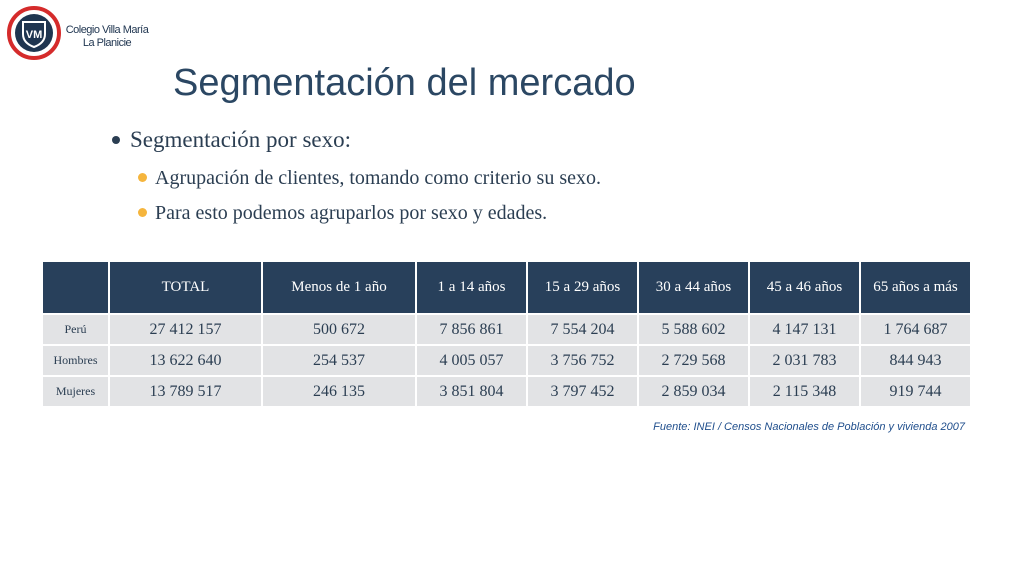 This screenshot has width=1024, height=576. I want to click on table-cell: 5 588 602, so click(693, 329).